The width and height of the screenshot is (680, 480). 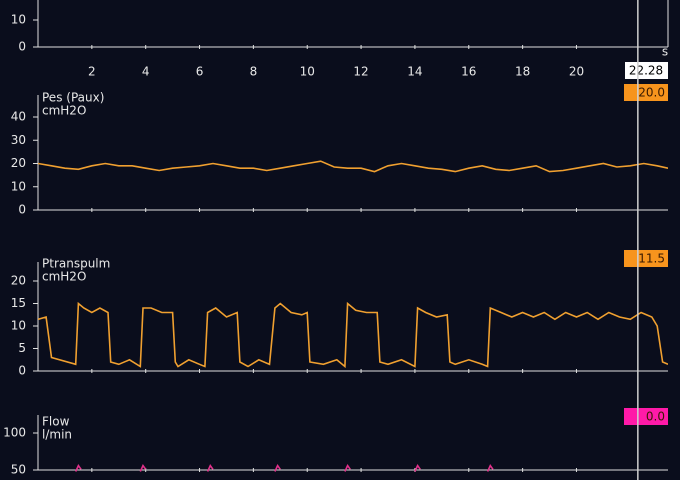 I want to click on y-tick-label: 30, so click(x=18, y=140).